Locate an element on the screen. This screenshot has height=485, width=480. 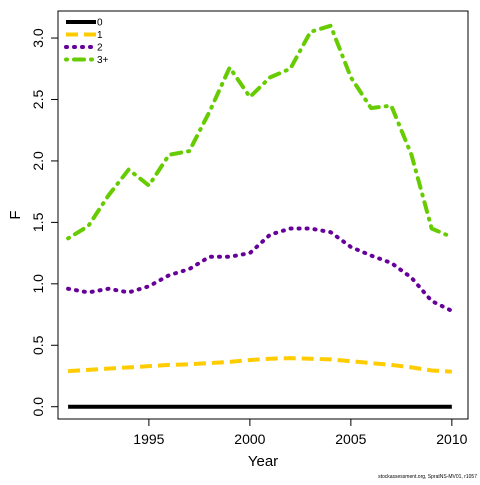
y-axis: 0.0 0.5 1.0 1.5 2.0 2.5 3.0 is located at coordinates (44, 222).